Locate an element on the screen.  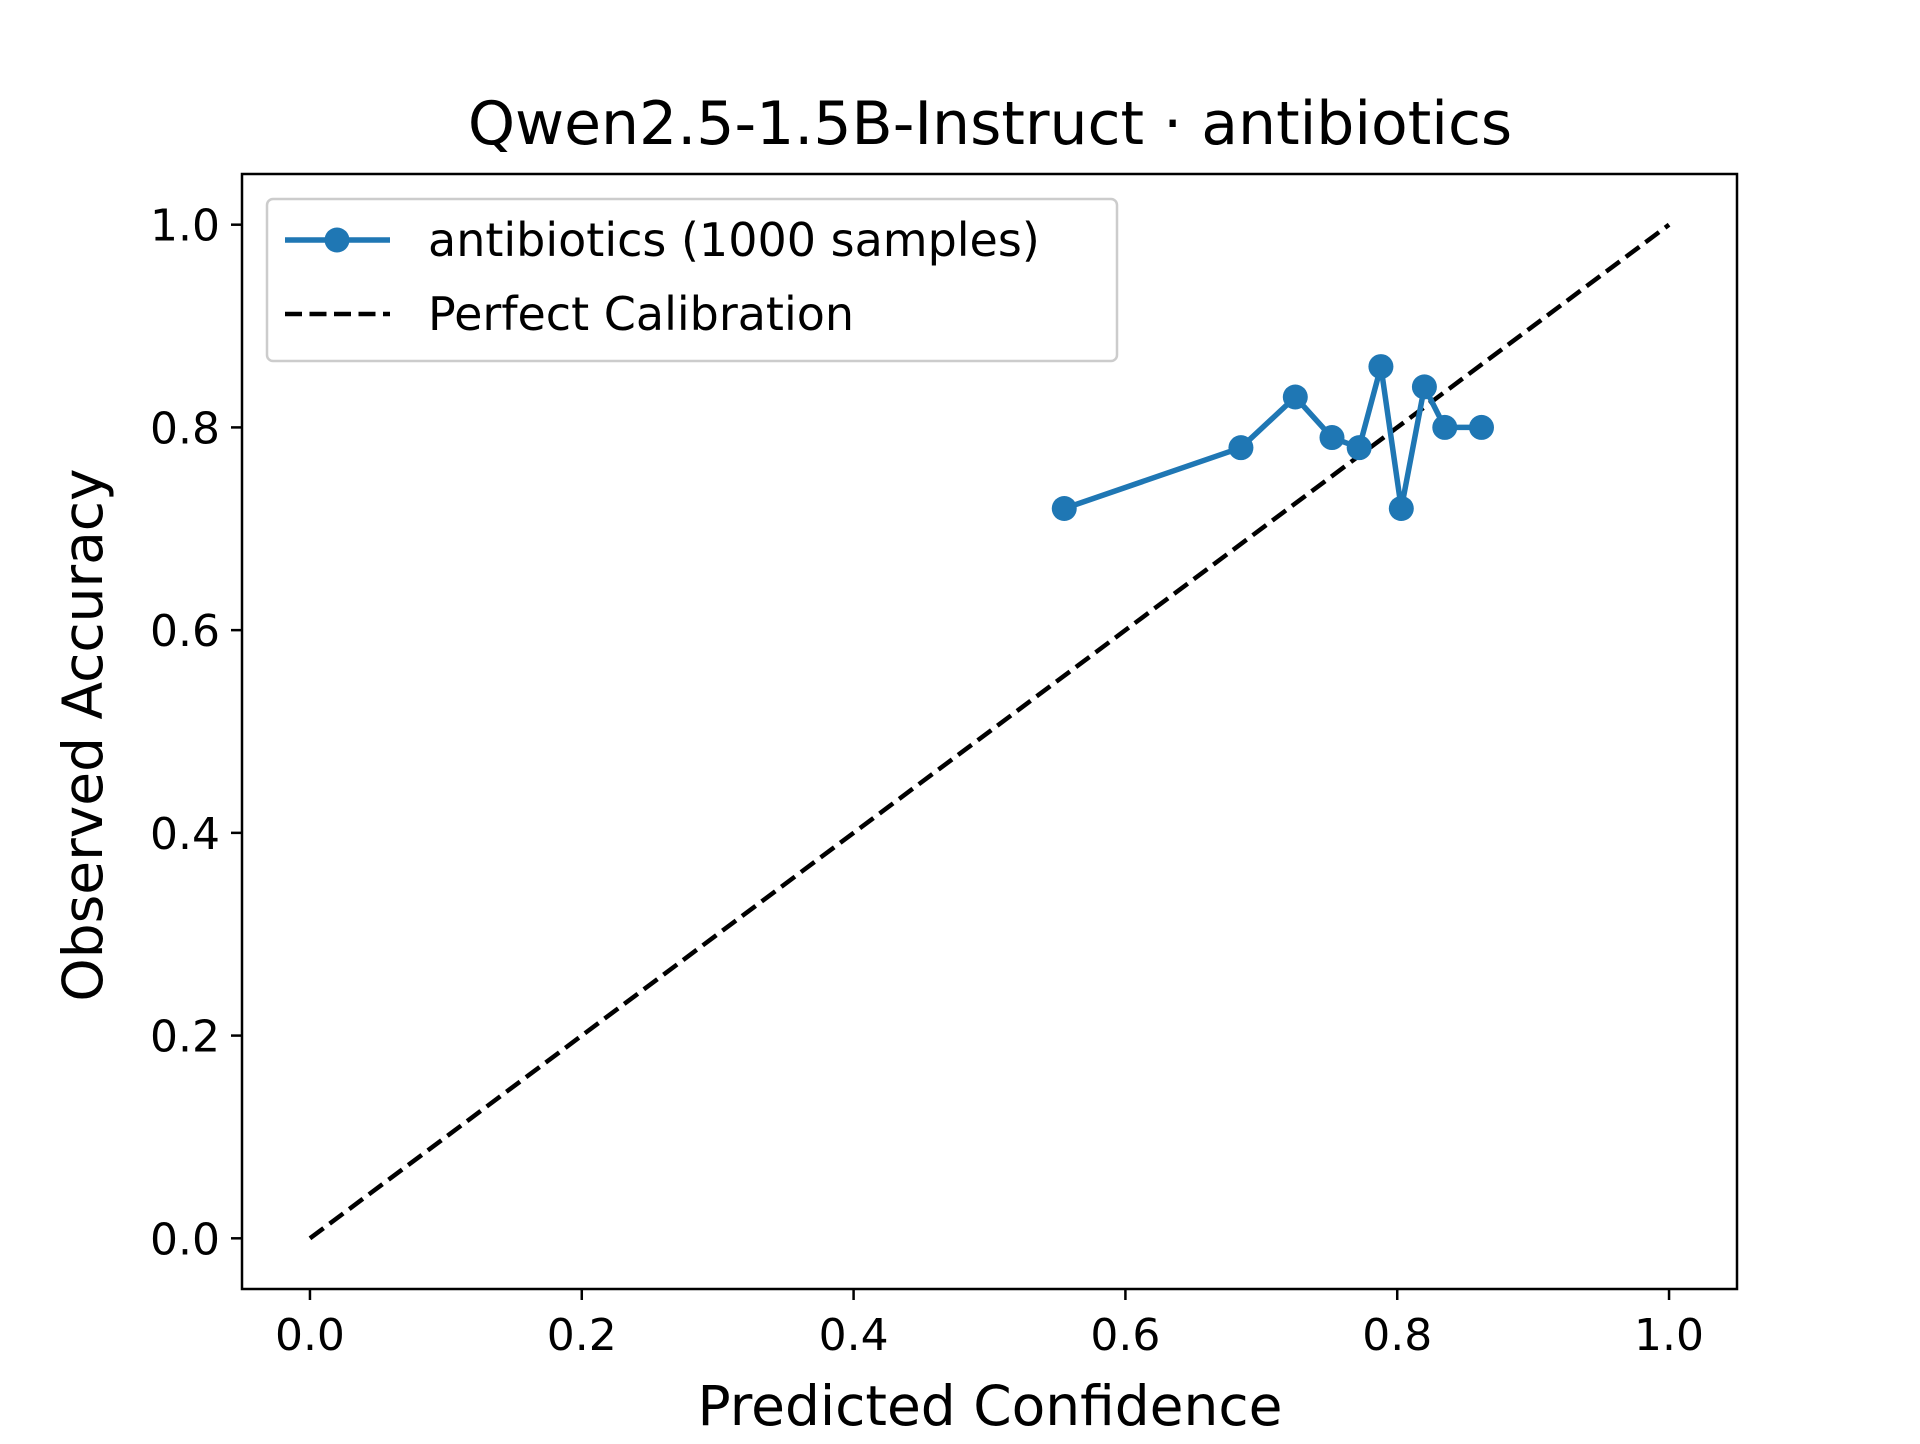
y-tick-label-3: 0.6 is located at coordinates (185, 631).